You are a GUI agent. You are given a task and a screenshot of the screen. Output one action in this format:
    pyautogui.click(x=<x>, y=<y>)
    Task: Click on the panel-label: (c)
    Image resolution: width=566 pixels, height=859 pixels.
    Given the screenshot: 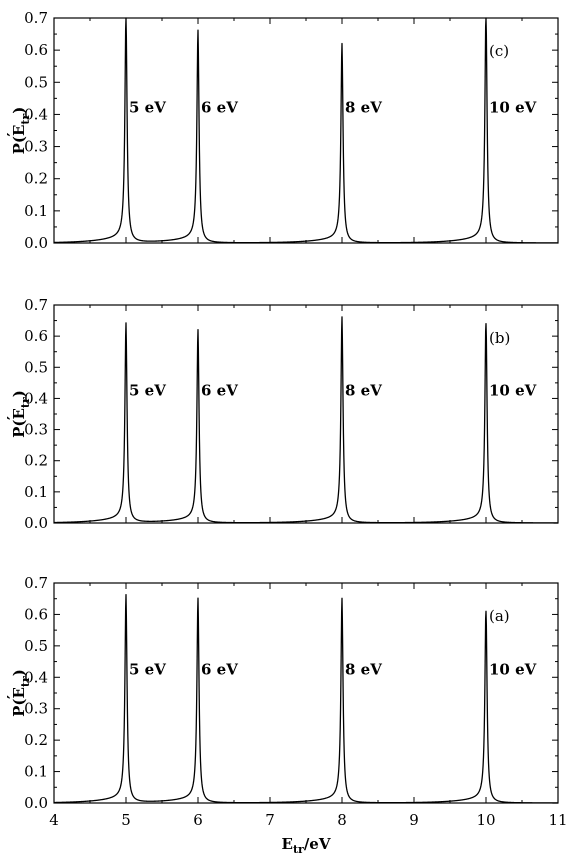 What is the action you would take?
    pyautogui.click(x=499, y=51)
    